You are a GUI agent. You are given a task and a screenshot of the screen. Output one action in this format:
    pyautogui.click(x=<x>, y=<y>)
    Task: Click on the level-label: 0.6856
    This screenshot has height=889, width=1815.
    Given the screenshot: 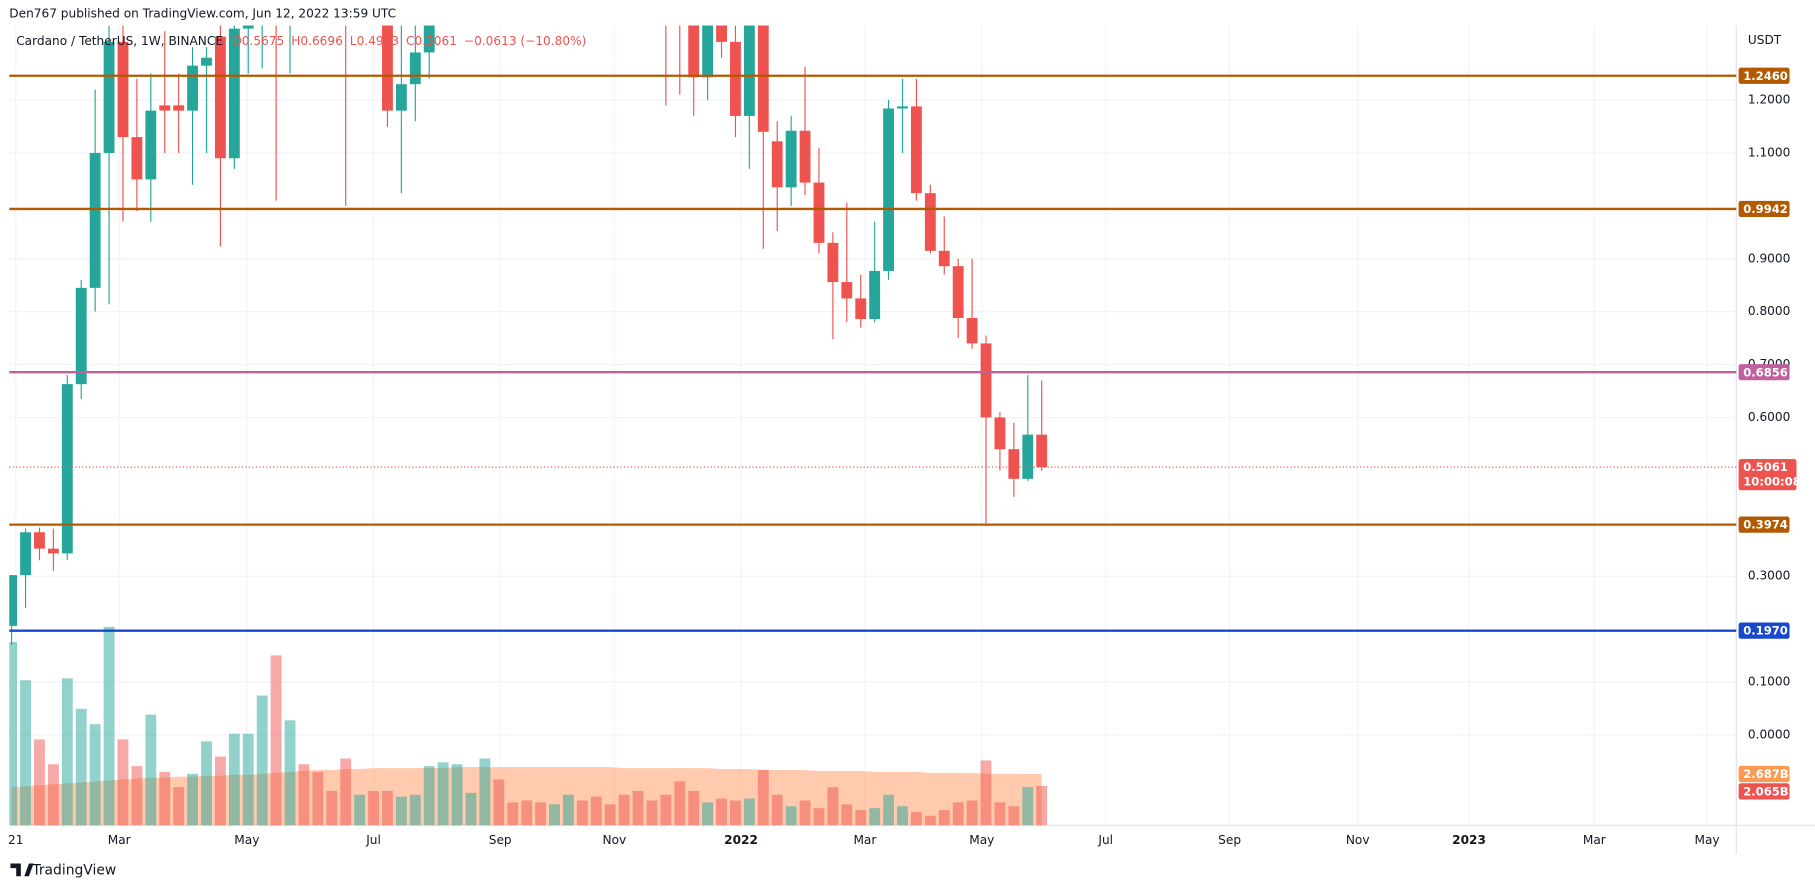 What is the action you would take?
    pyautogui.click(x=1765, y=372)
    